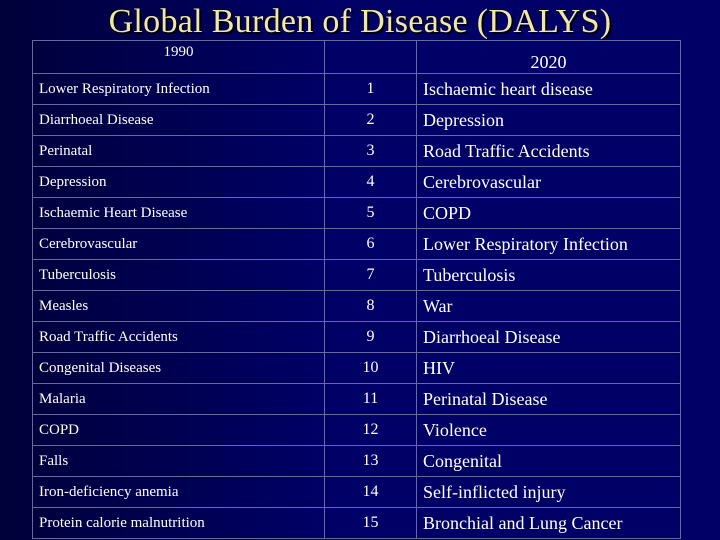 Image resolution: width=720 pixels, height=540 pixels. I want to click on table-row: Depression 4 Cerebrovascular, so click(356, 182).